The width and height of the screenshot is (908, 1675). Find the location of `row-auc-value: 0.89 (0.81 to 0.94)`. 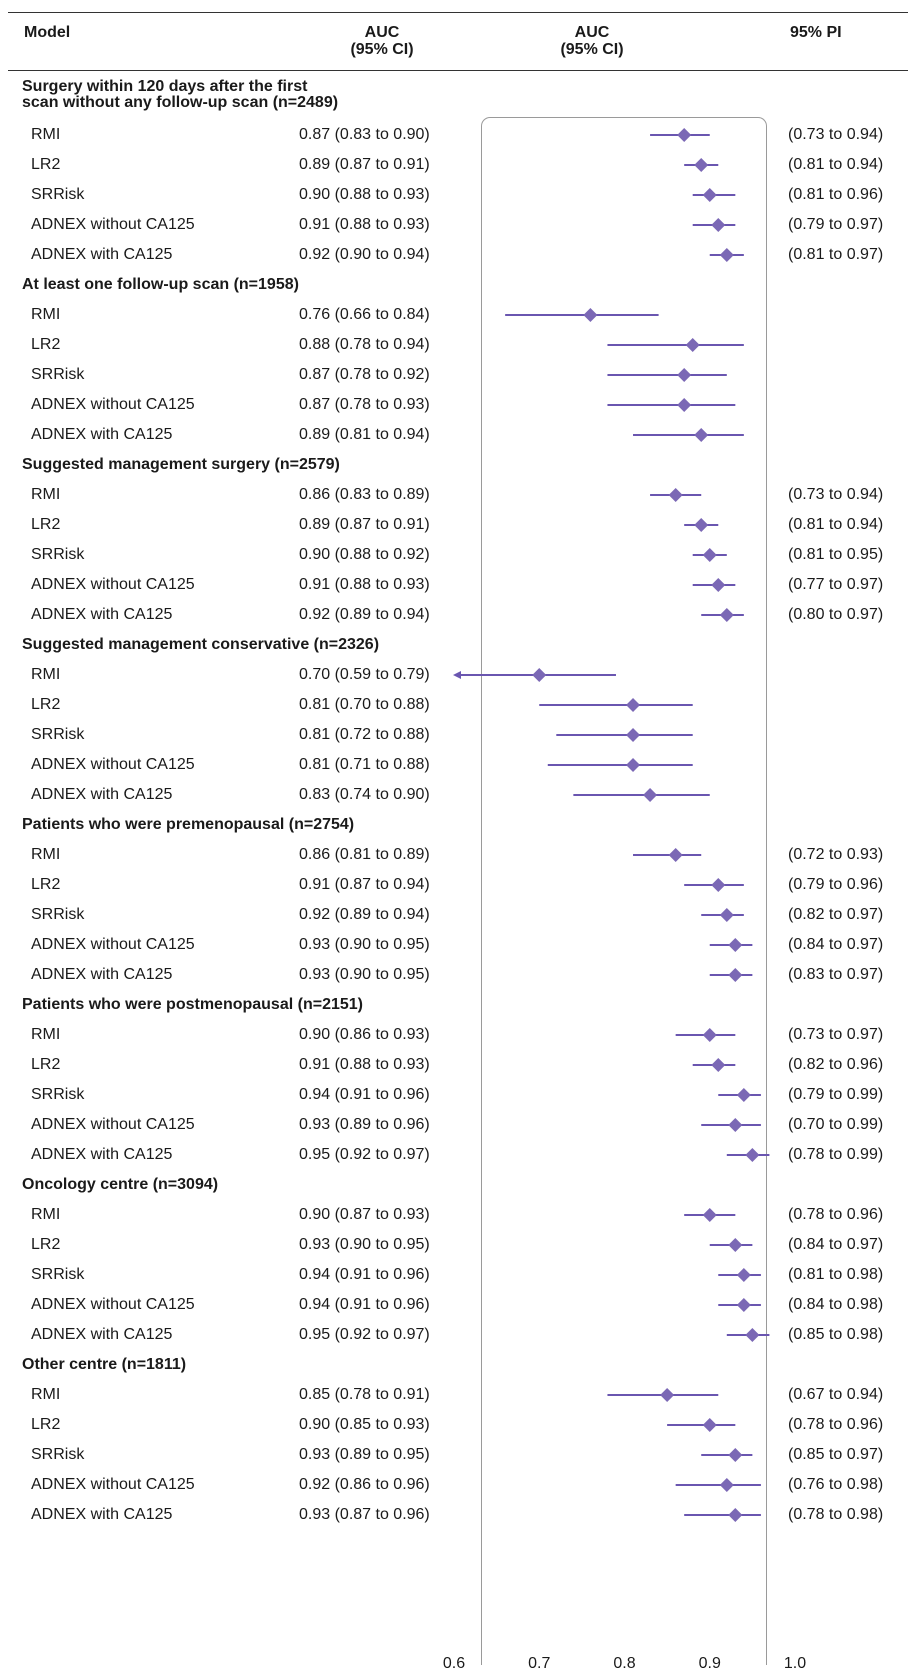

row-auc-value: 0.89 (0.81 to 0.94) is located at coordinates (364, 434).